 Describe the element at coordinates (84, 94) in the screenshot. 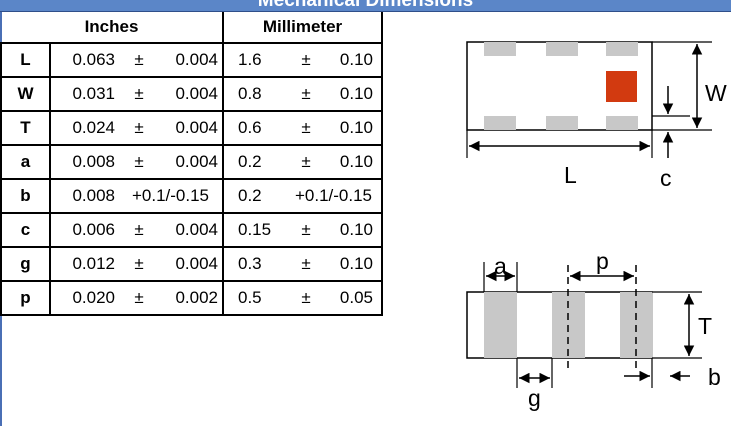

I see `inch-value: 0.031` at that location.